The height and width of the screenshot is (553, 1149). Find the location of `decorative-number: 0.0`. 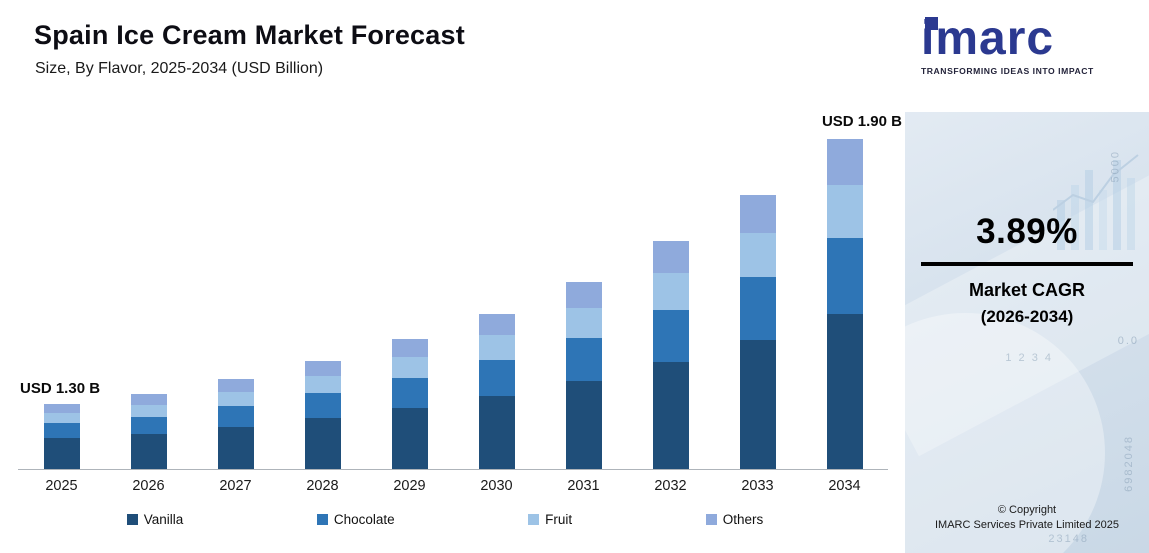

decorative-number: 0.0 is located at coordinates (1128, 341).